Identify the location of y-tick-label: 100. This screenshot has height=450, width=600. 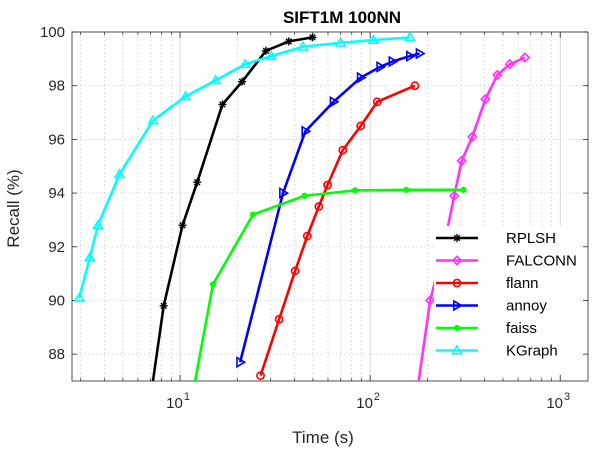
(52, 32).